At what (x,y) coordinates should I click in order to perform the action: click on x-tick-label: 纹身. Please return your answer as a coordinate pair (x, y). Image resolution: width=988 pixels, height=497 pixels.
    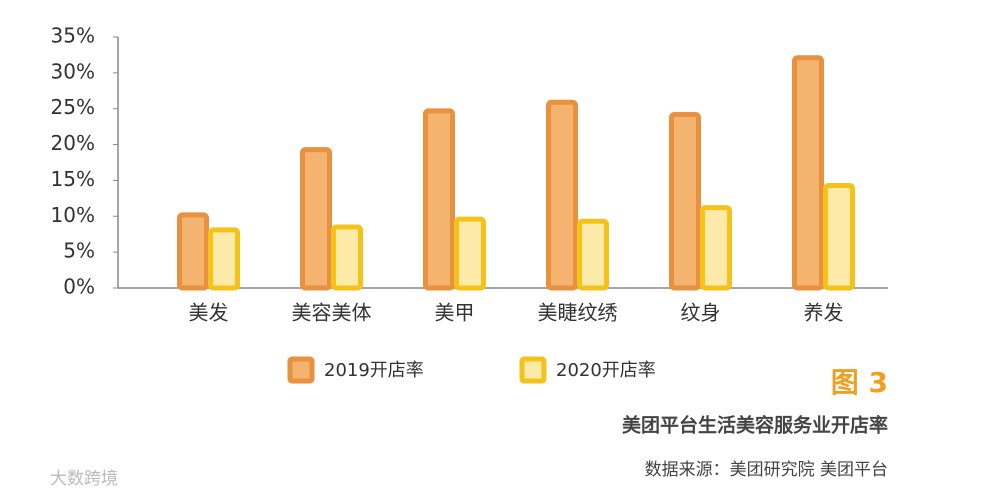
    Looking at the image, I should click on (701, 313).